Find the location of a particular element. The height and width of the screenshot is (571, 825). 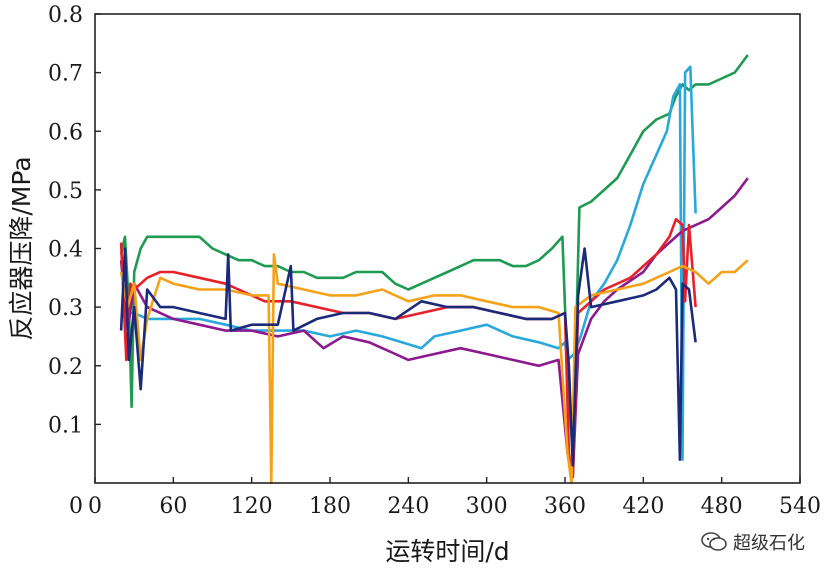

watermark: 超级石化 is located at coordinates (753, 542).